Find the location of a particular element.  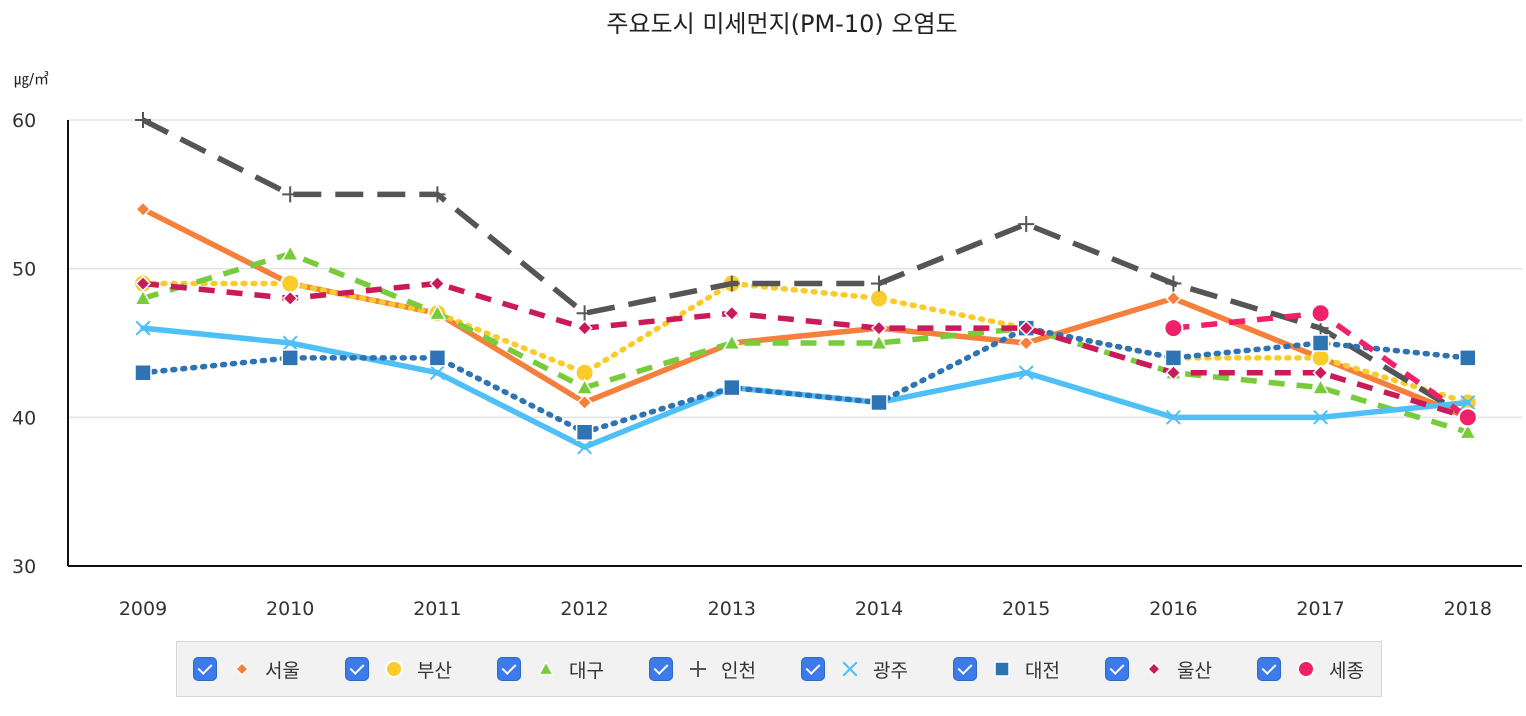

legend: 서울 부산 대구 인천 광주 대전 울산 세종 is located at coordinates (779, 669).